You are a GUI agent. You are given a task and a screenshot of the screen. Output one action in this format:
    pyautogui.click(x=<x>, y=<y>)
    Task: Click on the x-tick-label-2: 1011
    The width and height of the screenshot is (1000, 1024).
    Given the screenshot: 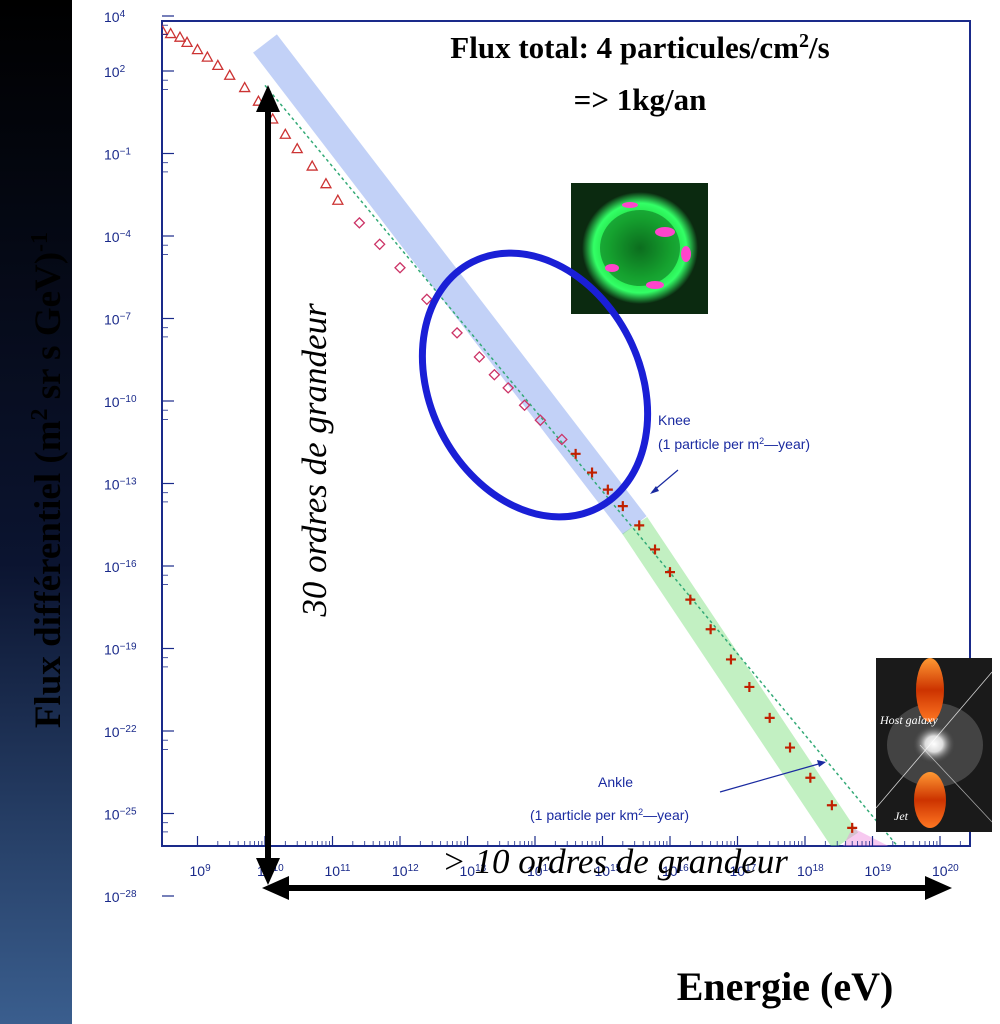 What is the action you would take?
    pyautogui.click(x=338, y=871)
    